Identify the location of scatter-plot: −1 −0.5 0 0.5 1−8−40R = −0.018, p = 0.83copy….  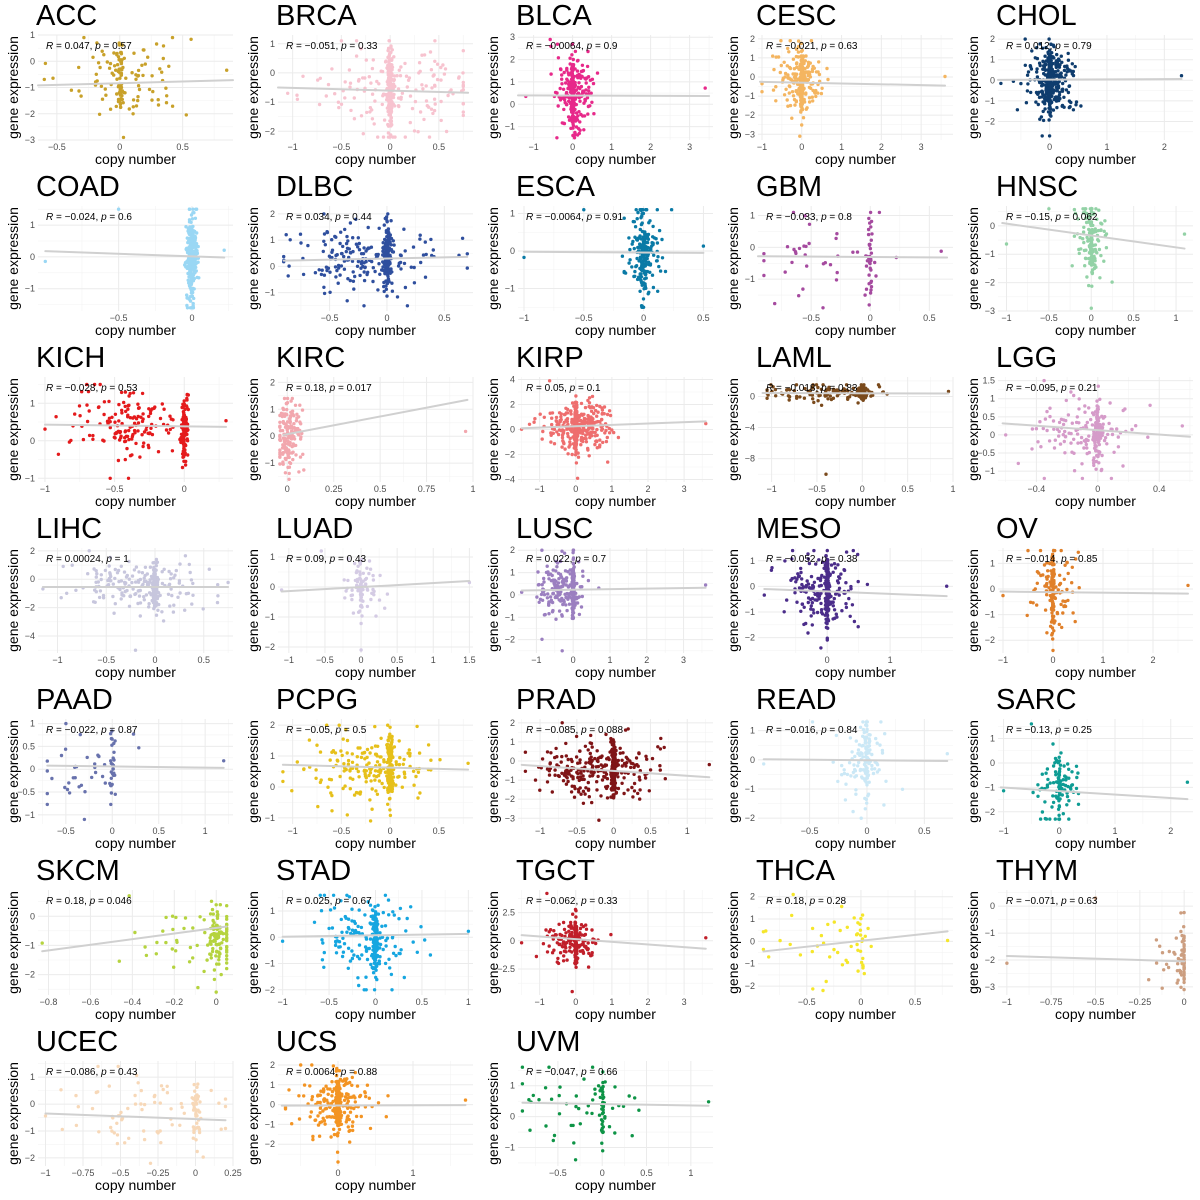
(840, 443).